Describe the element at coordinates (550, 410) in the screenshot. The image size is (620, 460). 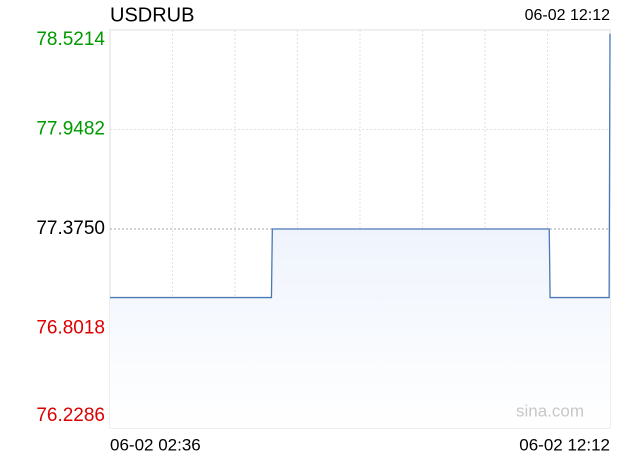
I see `watermark: sina.com` at that location.